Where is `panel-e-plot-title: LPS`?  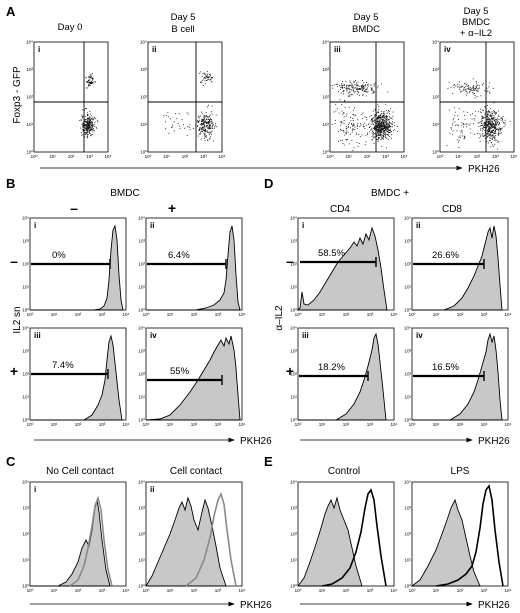 panel-e-plot-title: LPS is located at coordinates (460, 471).